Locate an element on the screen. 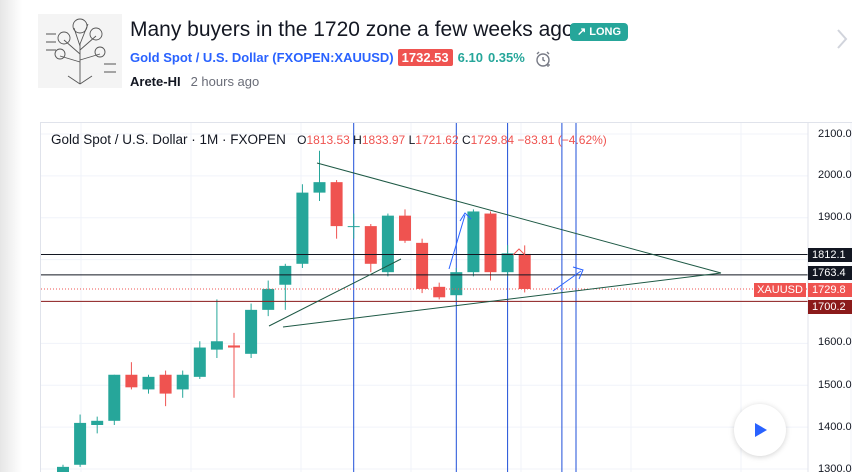 The width and height of the screenshot is (852, 472). axis-label-1400: 1400.0 is located at coordinates (835, 427).